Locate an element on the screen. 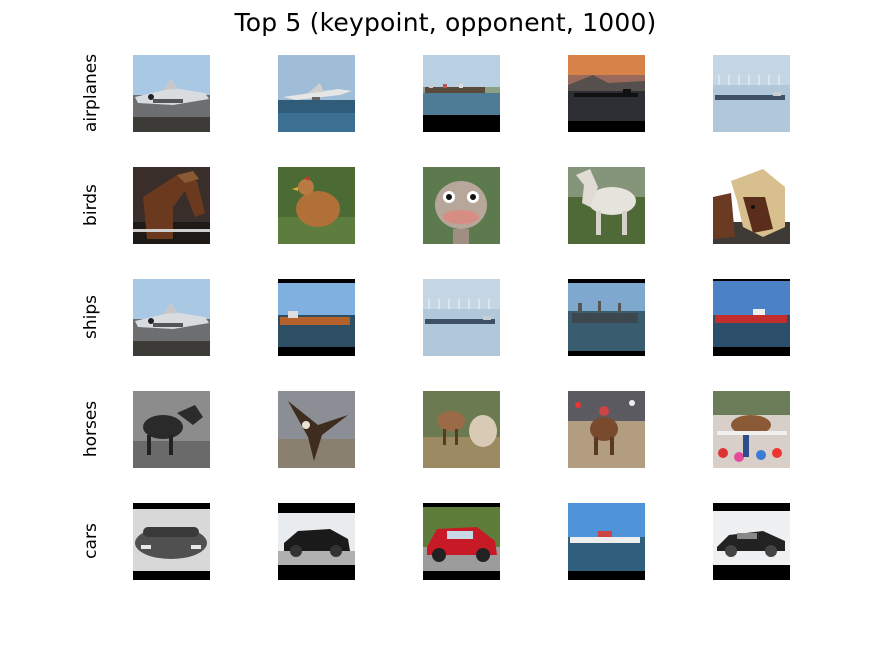  row-label-cars: cars is located at coordinates (91, 541).